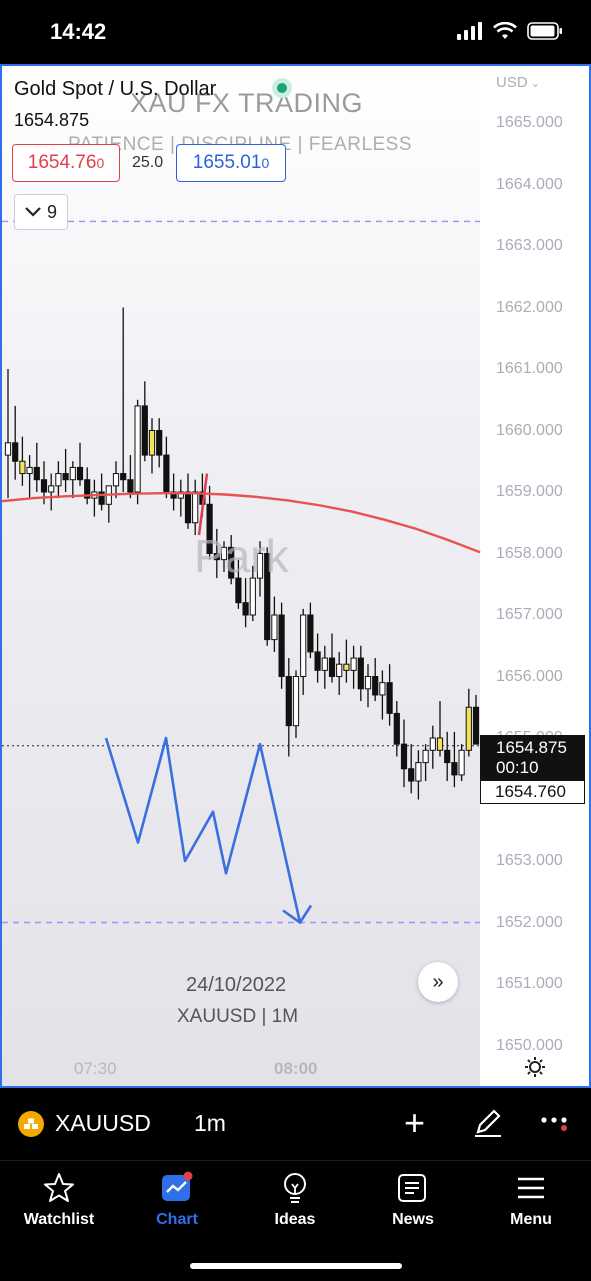  I want to click on status-icons, so click(510, 31).